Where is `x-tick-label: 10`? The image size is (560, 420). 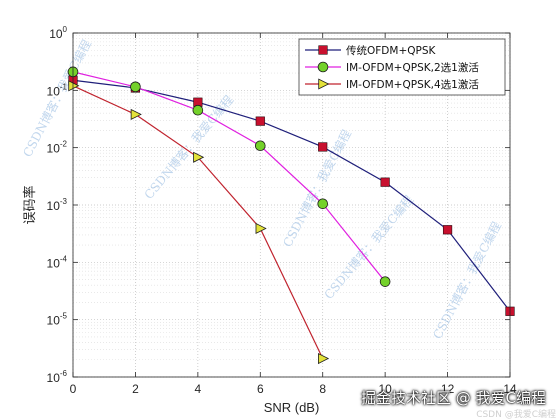 x-tick-label: 10 is located at coordinates (385, 389).